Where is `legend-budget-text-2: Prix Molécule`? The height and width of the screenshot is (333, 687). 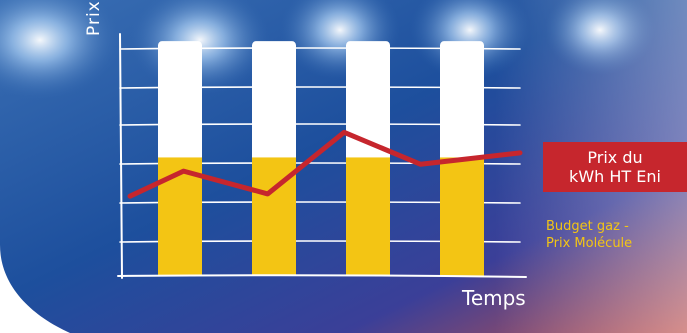
legend-budget-text-2: Prix Molécule is located at coordinates (589, 243).